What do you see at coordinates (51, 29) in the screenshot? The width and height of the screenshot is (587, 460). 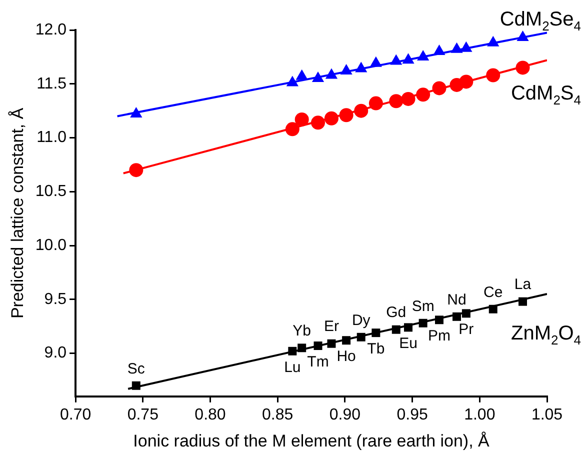 I see `y-tick-label: 12.0` at bounding box center [51, 29].